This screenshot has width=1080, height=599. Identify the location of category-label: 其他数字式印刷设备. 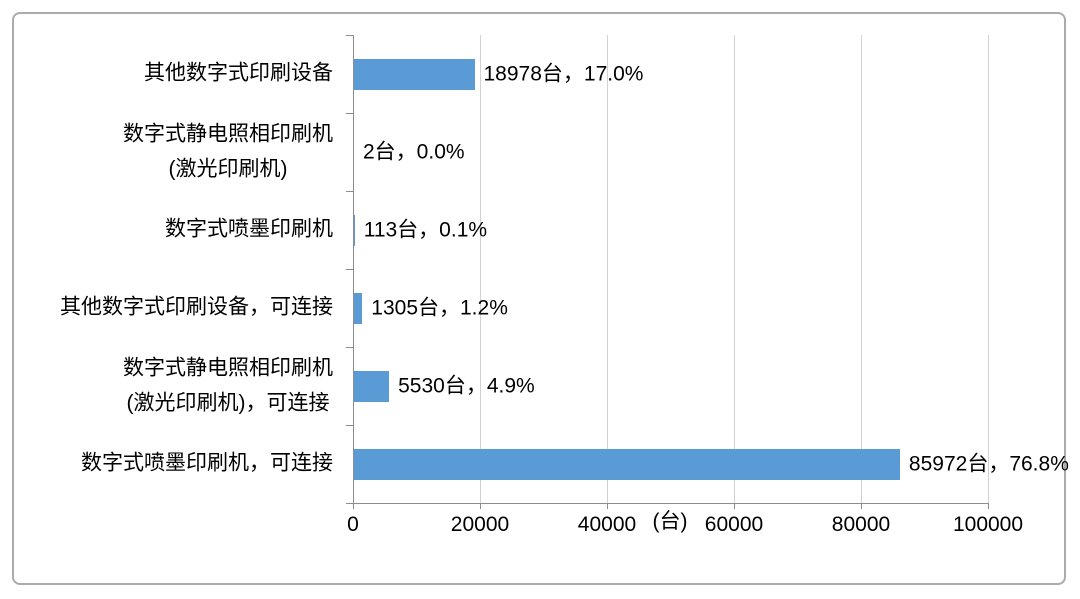
(238, 74).